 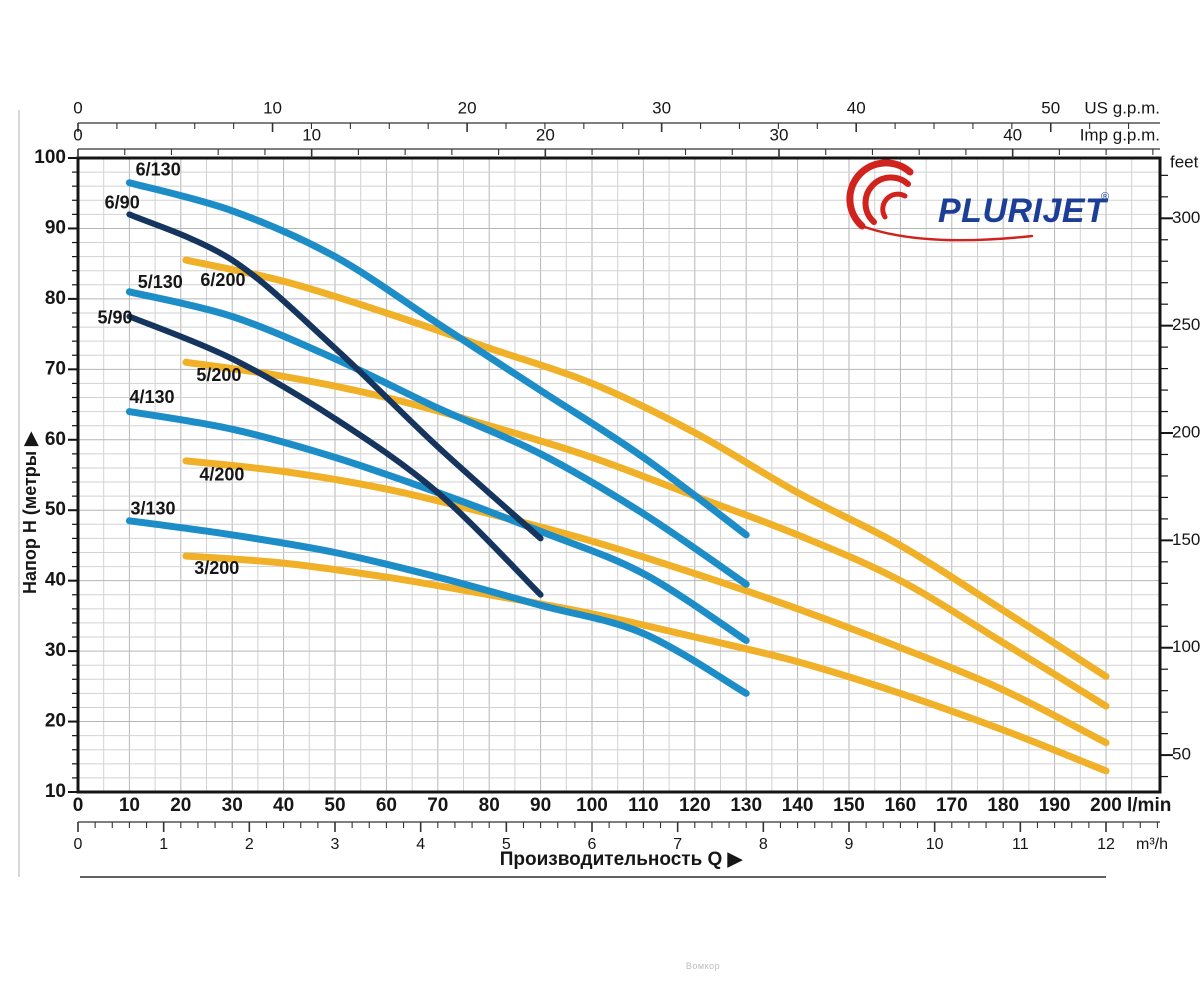 I want to click on x-axis-impgpm-unit: Imp g.p.m., so click(x=1120, y=134).